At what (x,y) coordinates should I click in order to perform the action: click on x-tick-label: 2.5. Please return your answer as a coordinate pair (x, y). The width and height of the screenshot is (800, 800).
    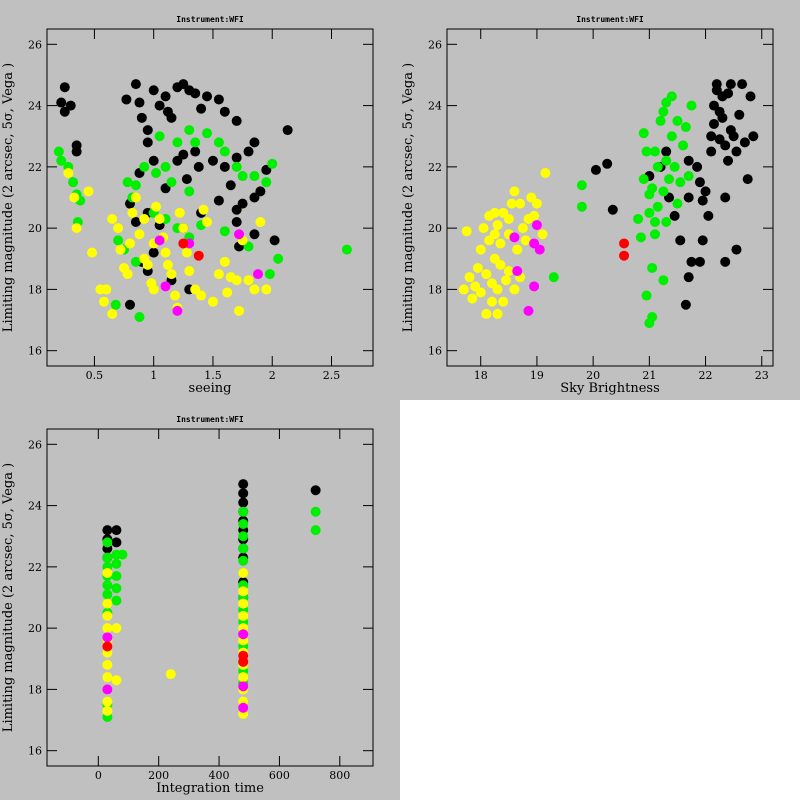
    Looking at the image, I should click on (332, 375).